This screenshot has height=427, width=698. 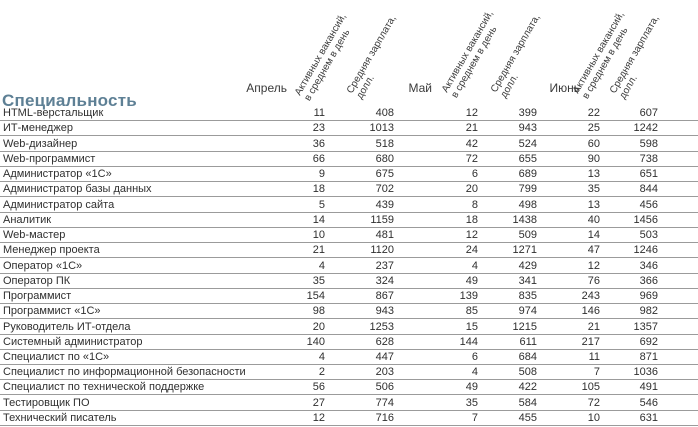 I want to click on row-value: 76, so click(x=593, y=280).